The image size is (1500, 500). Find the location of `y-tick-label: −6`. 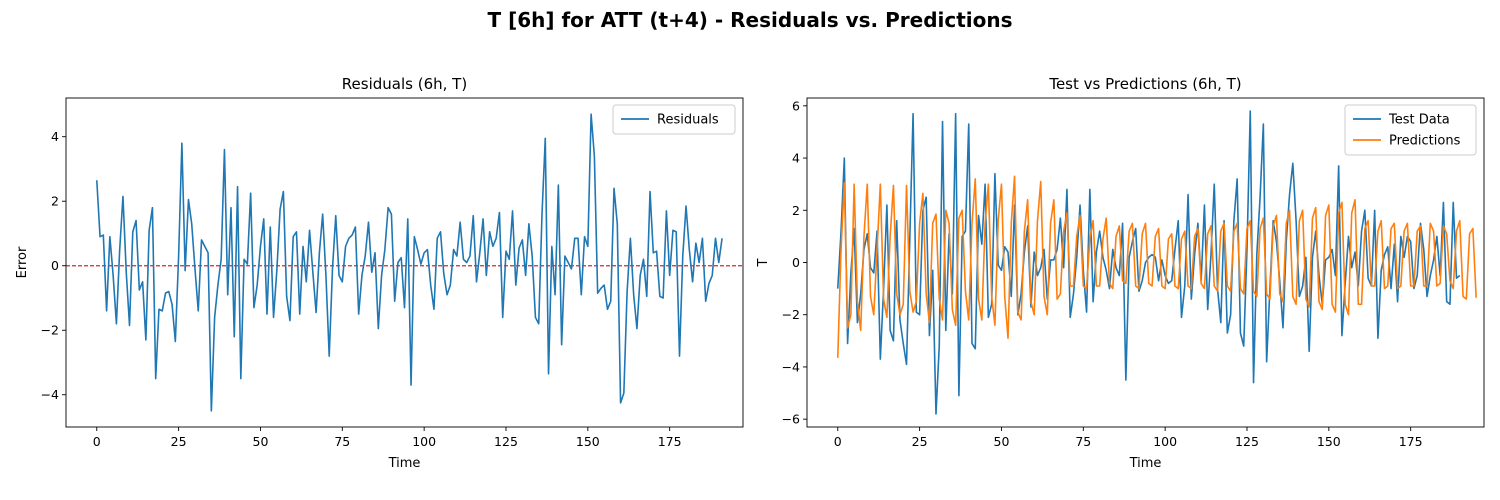

y-tick-label: −6 is located at coordinates (791, 419).